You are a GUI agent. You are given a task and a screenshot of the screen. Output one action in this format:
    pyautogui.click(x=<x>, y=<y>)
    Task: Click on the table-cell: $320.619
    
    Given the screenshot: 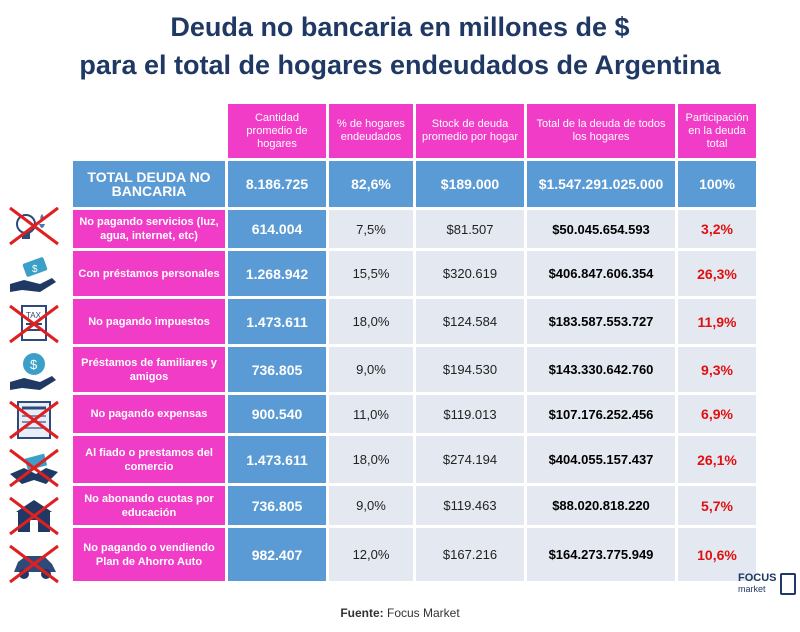 What is the action you would take?
    pyautogui.click(x=470, y=273)
    